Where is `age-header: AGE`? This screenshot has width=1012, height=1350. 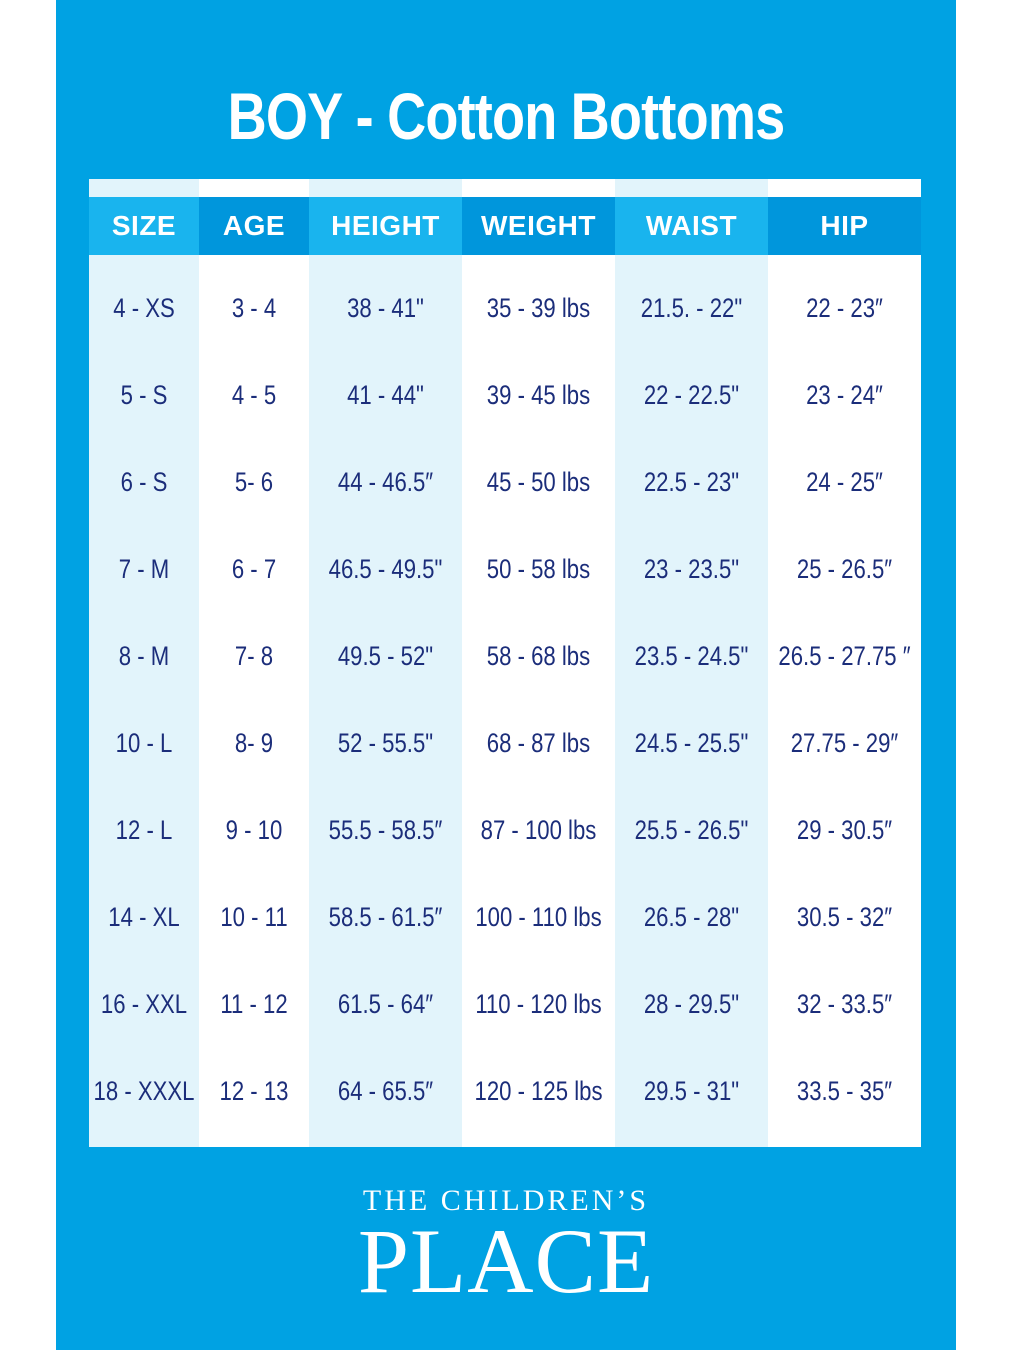 age-header: AGE is located at coordinates (254, 226).